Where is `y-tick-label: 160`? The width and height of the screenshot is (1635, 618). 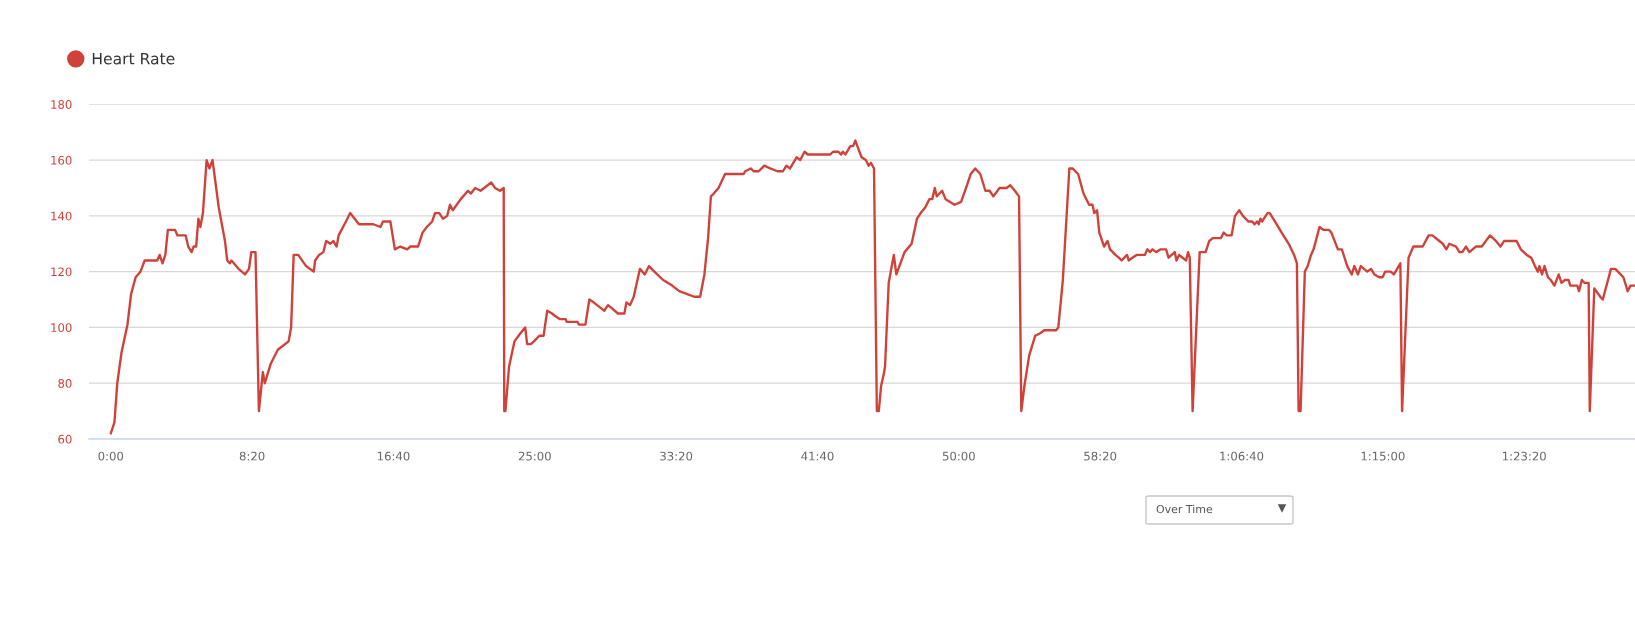 y-tick-label: 160 is located at coordinates (61, 160).